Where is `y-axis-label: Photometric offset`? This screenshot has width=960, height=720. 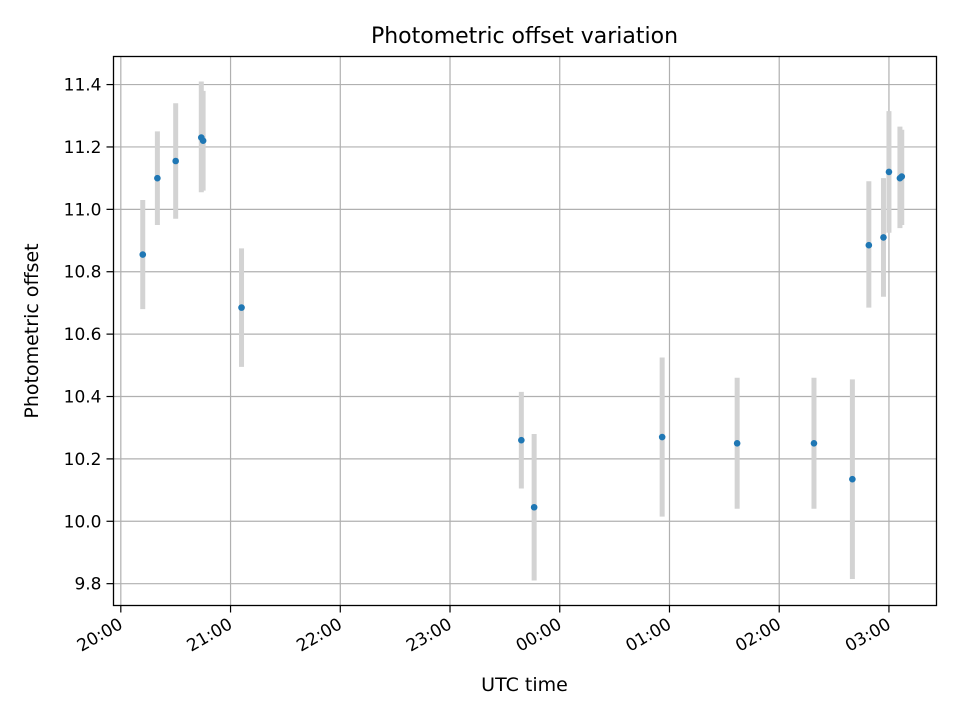
y-axis-label: Photometric offset is located at coordinates (32, 330).